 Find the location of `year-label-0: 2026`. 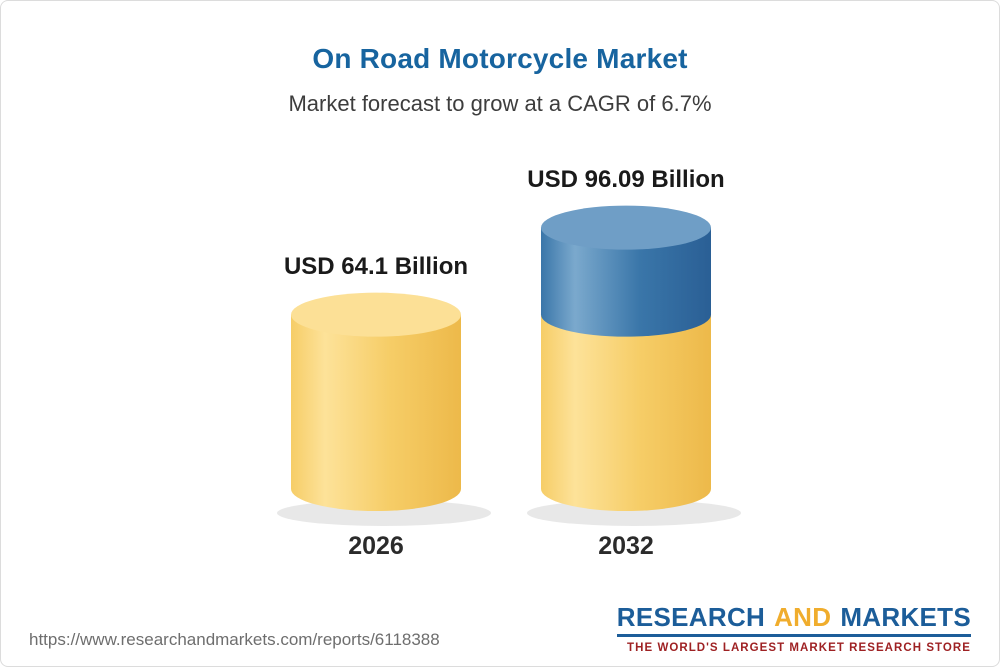

year-label-0: 2026 is located at coordinates (376, 546).